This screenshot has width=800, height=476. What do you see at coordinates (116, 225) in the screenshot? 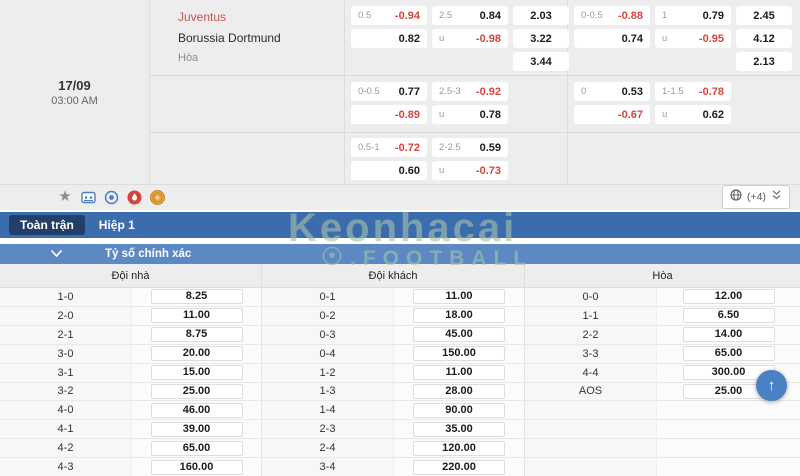
I see `tab-first-half: Hiệp 1` at bounding box center [116, 225].